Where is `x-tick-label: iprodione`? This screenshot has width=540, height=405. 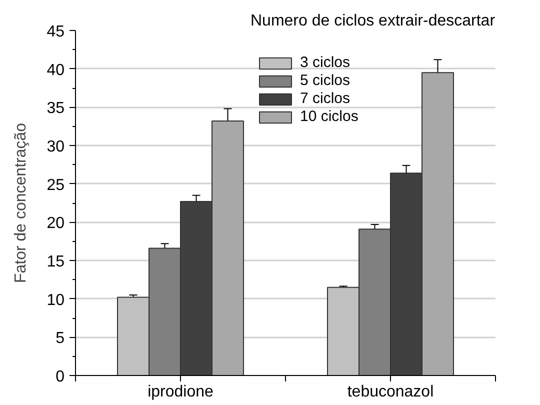
x-tick-label: iprodione is located at coordinates (181, 392).